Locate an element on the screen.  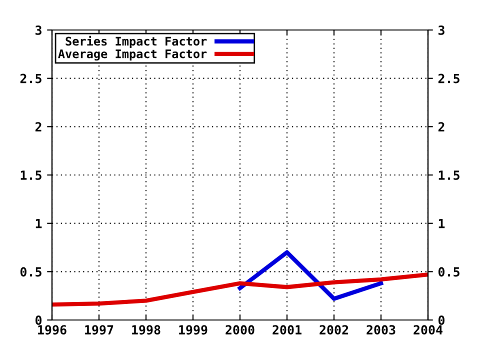
x-tick-label: 2001 is located at coordinates (287, 330).